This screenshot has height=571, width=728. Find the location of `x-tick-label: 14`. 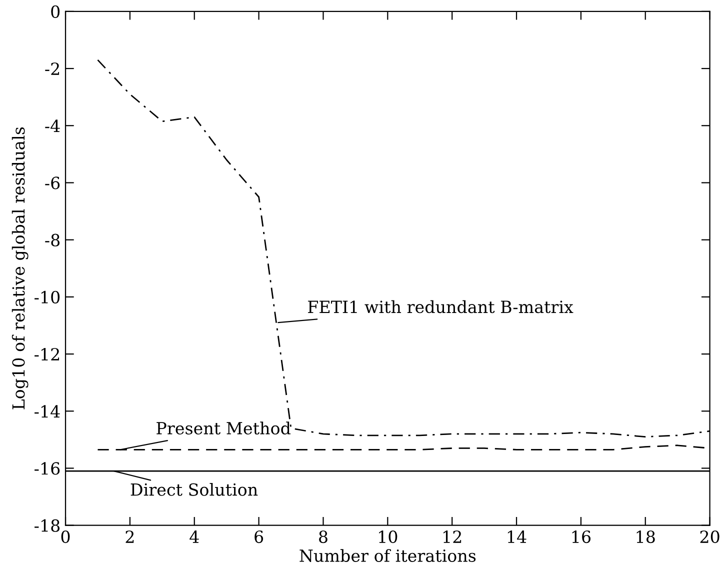

x-tick-label: 14 is located at coordinates (517, 536).